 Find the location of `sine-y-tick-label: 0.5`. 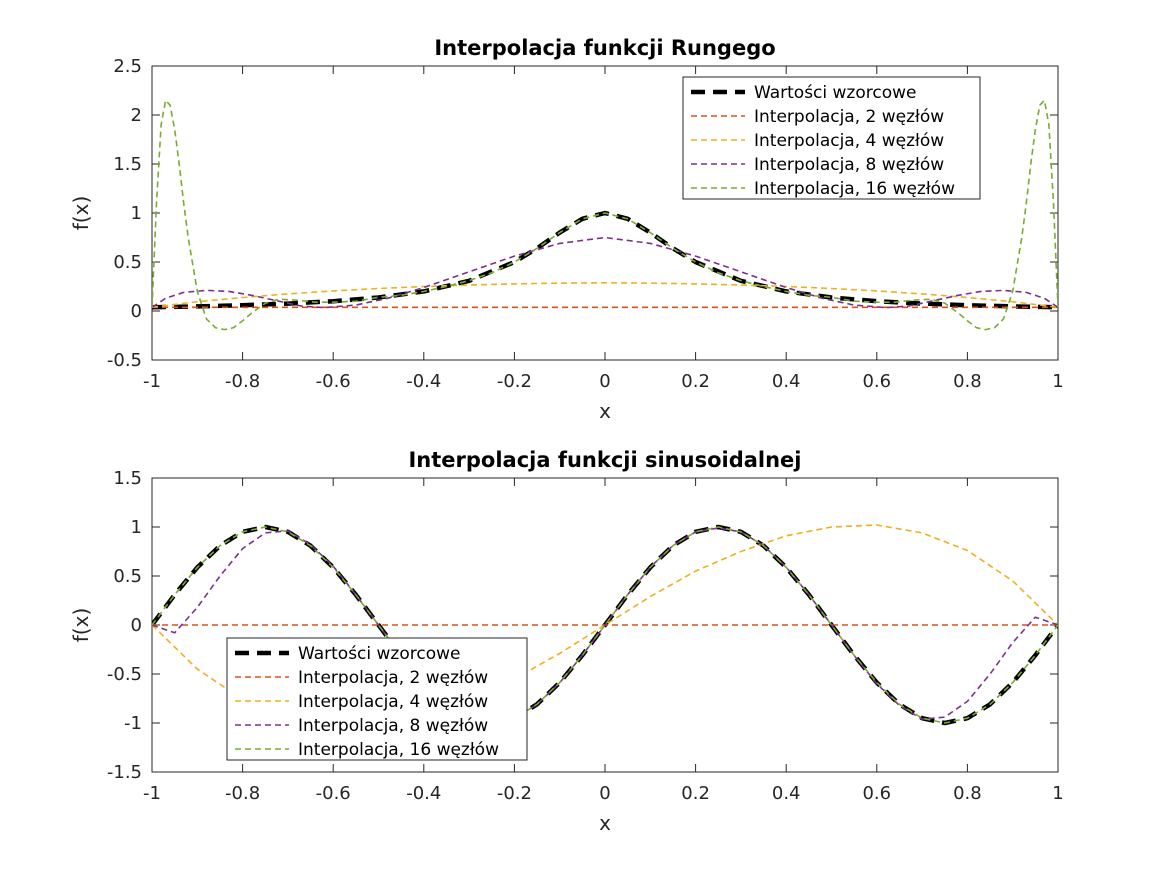

sine-y-tick-label: 0.5 is located at coordinates (127, 576).